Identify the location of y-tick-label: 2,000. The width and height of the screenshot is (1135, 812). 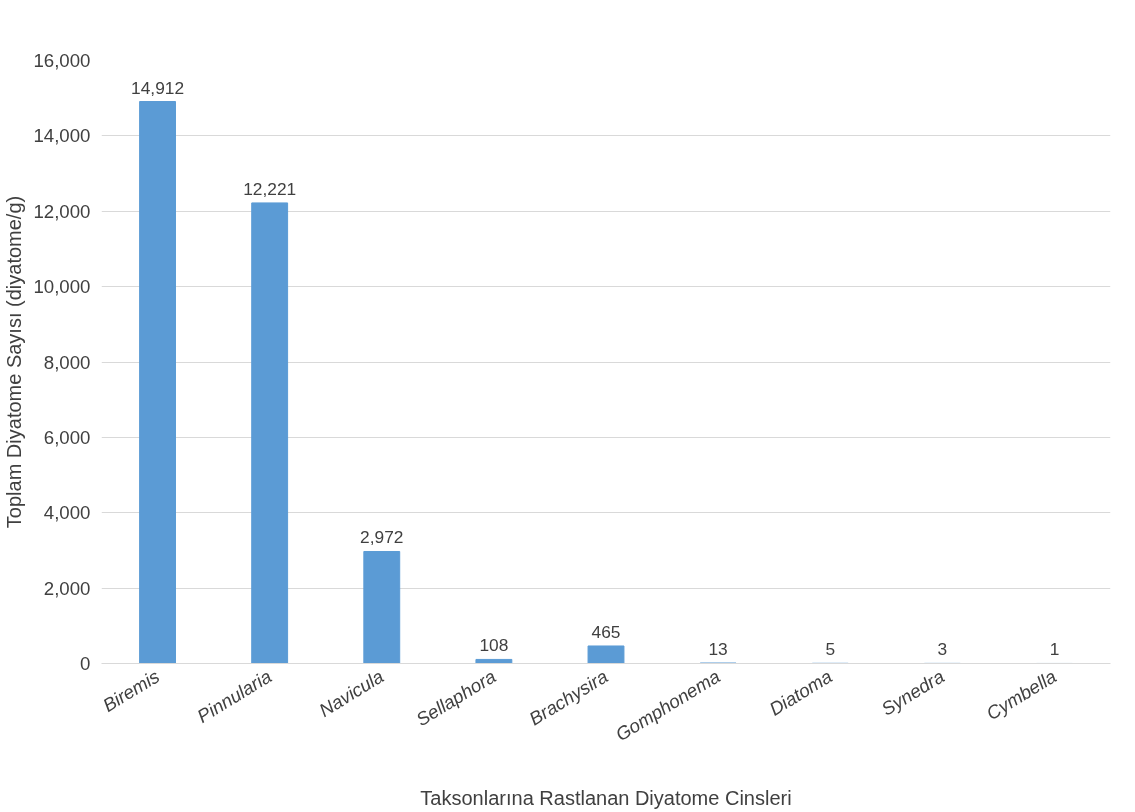
(67, 588).